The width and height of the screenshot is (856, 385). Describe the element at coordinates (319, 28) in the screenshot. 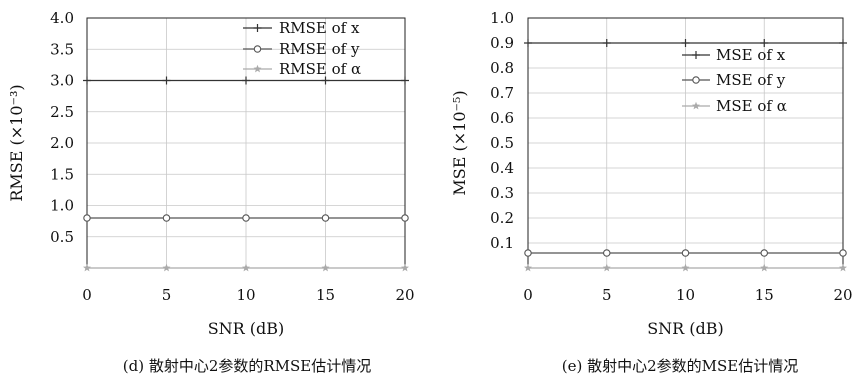

I see `legend-label: RMSE of x` at that location.